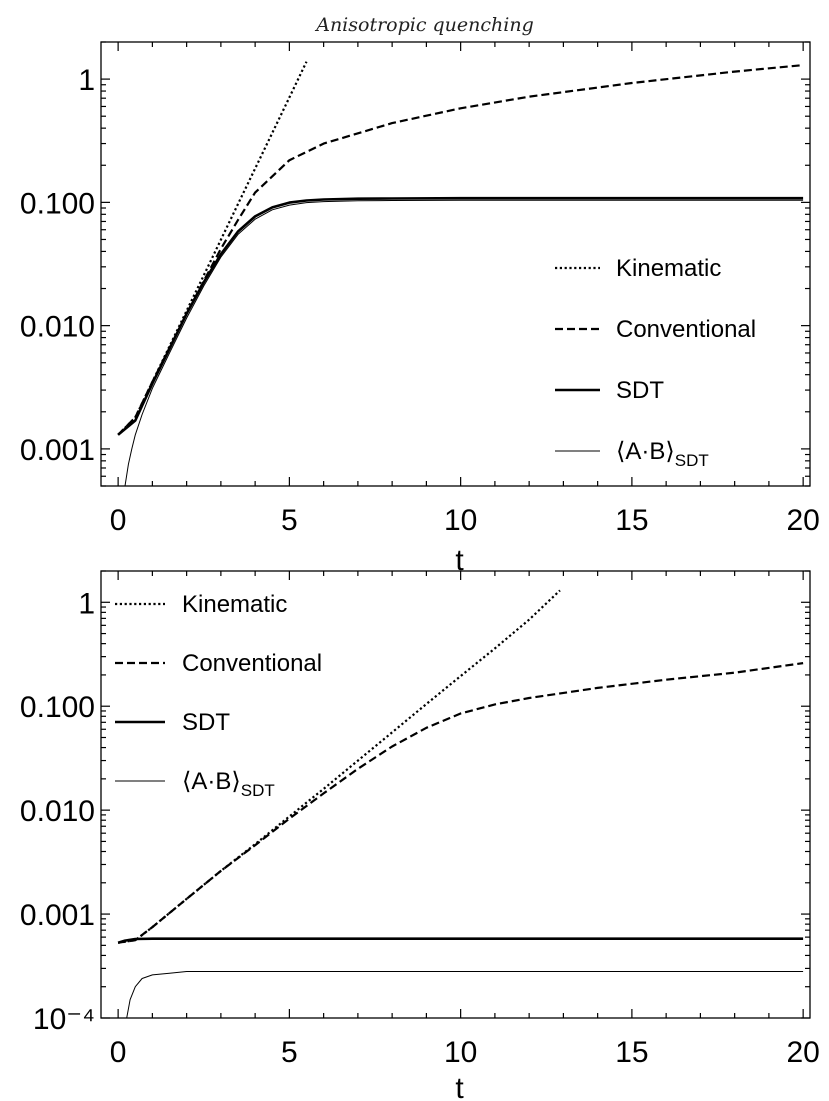 The height and width of the screenshot is (1101, 829). I want to click on y-tick-label: 10⁻⁴, so click(64, 1019).